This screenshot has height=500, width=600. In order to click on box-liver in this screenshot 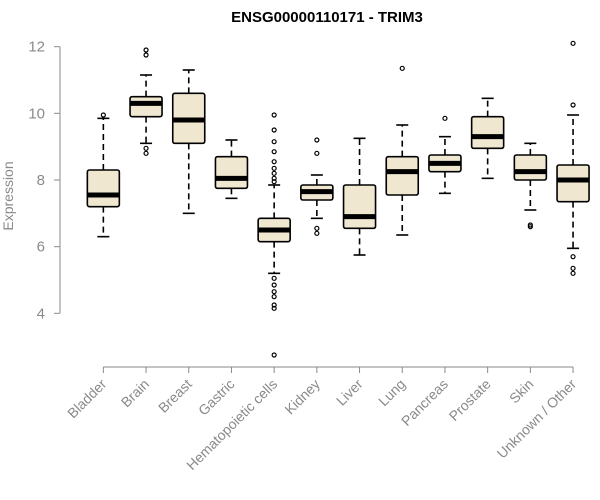, I will do `click(359, 196)`.